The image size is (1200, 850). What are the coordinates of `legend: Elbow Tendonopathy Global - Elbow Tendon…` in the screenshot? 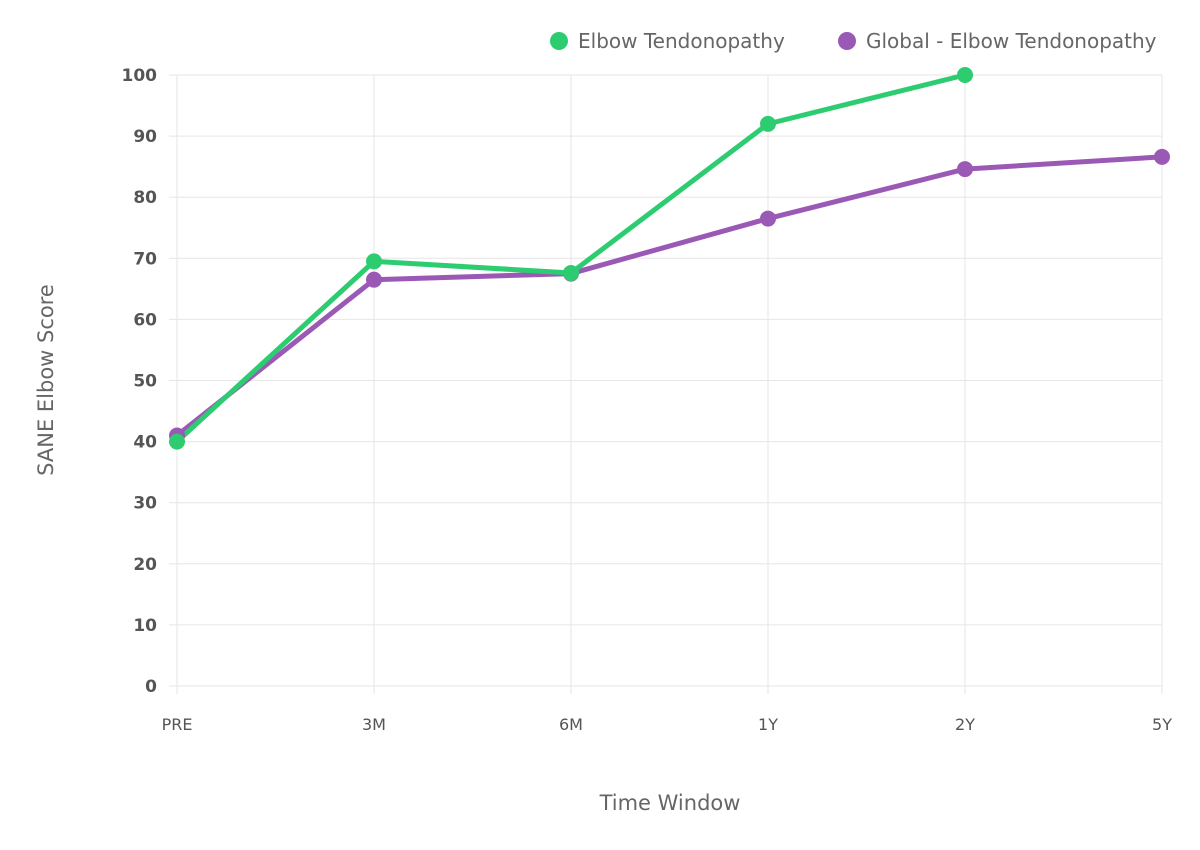 It's located at (853, 41).